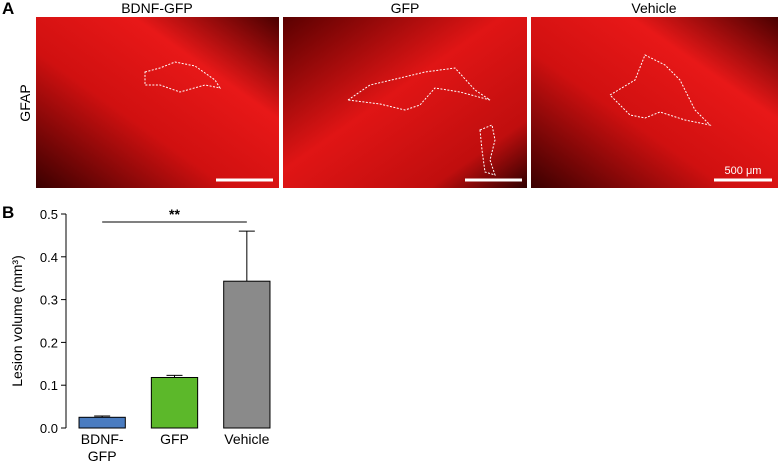 The image size is (778, 465). What do you see at coordinates (49, 300) in the screenshot?
I see `y-tick-label: 0.3` at bounding box center [49, 300].